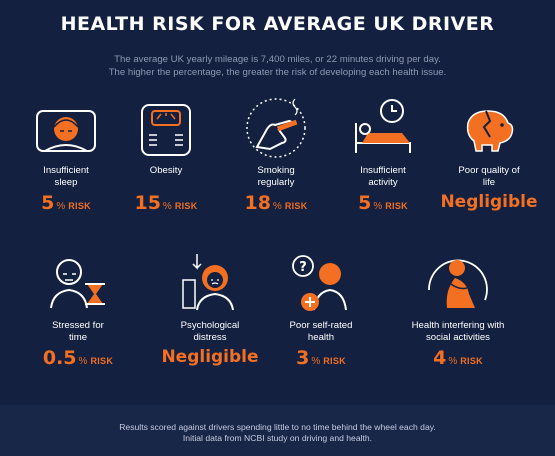  What do you see at coordinates (489, 153) in the screenshot?
I see `item-poor-quality-of-life: Poor quality of life Negligible` at bounding box center [489, 153].